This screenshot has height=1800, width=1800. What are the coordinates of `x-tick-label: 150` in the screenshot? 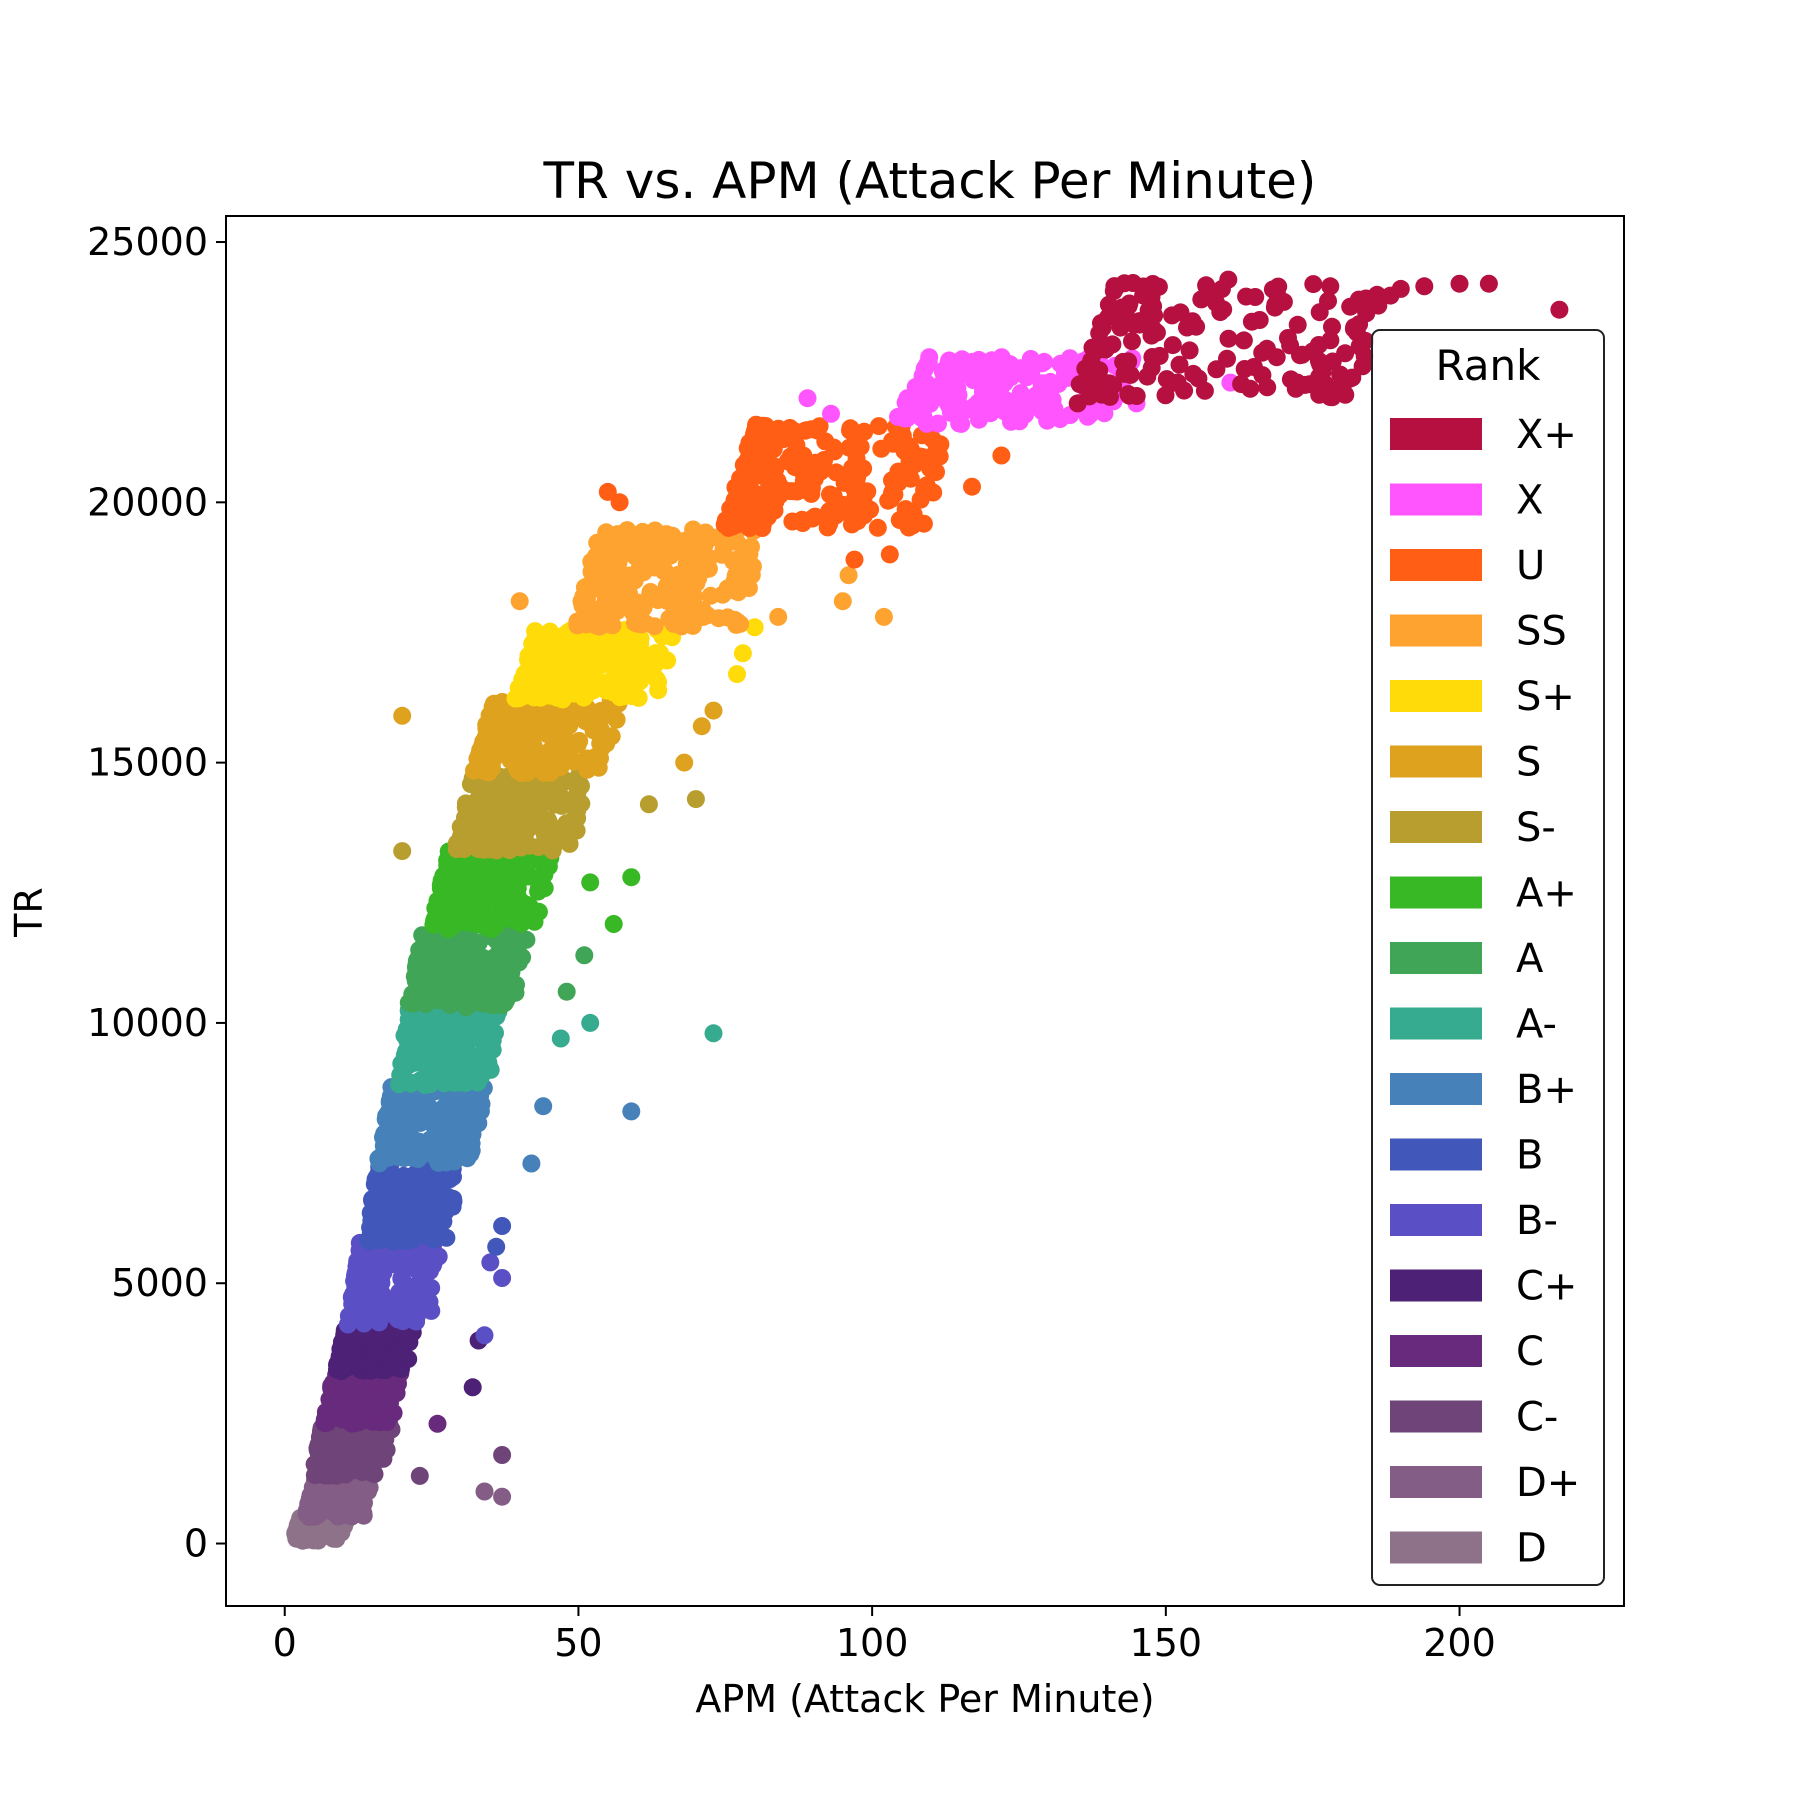 It's located at (1166, 1643).